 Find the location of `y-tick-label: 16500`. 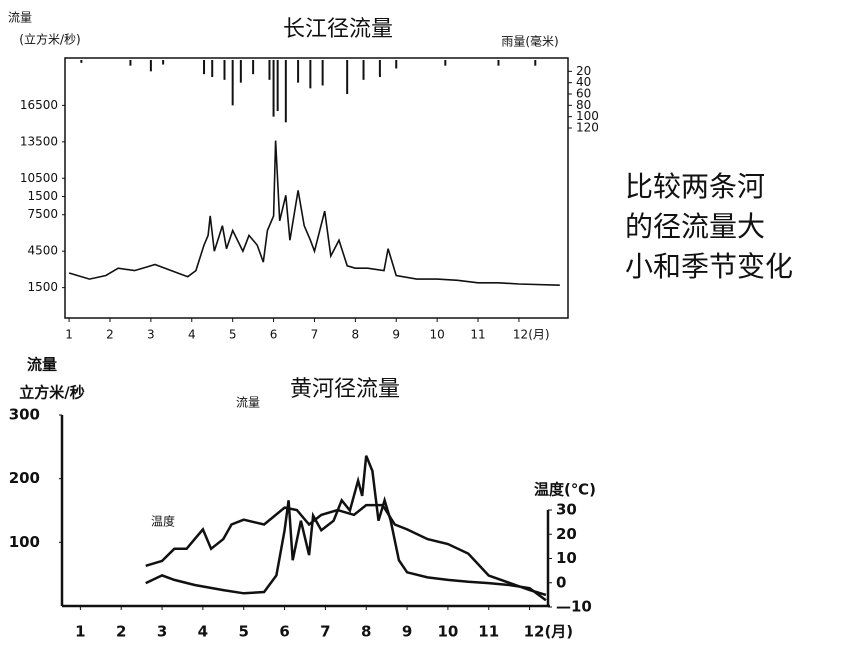

y-tick-label: 16500 is located at coordinates (39, 105).